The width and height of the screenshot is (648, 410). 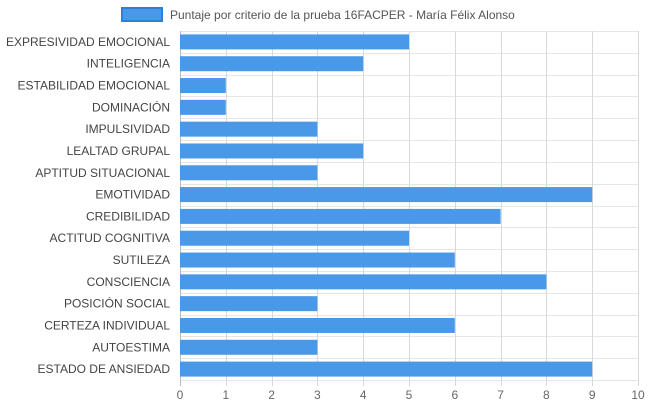 I want to click on x-tick-label: 1, so click(x=225, y=395).